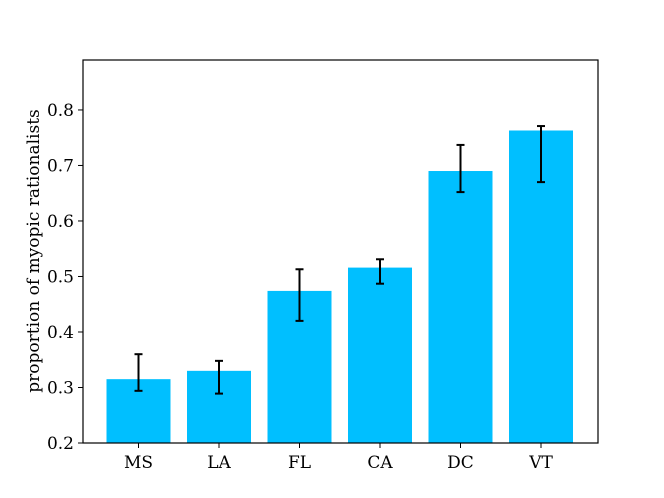 The height and width of the screenshot is (498, 664). I want to click on y-tick-label: 0.3, so click(60, 388).